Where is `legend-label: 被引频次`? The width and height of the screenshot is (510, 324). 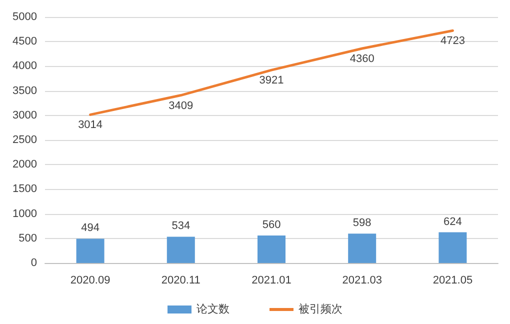
legend-label: 被引频次 is located at coordinates (320, 309).